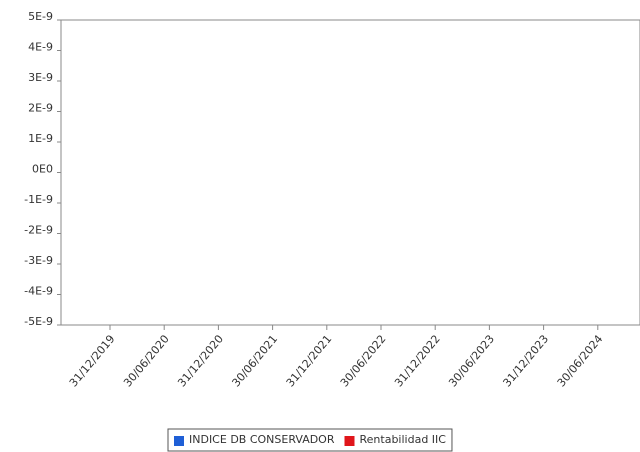 The width and height of the screenshot is (640, 452). What do you see at coordinates (92, 361) in the screenshot?
I see `x-tick-label: 31/12/2019` at bounding box center [92, 361].